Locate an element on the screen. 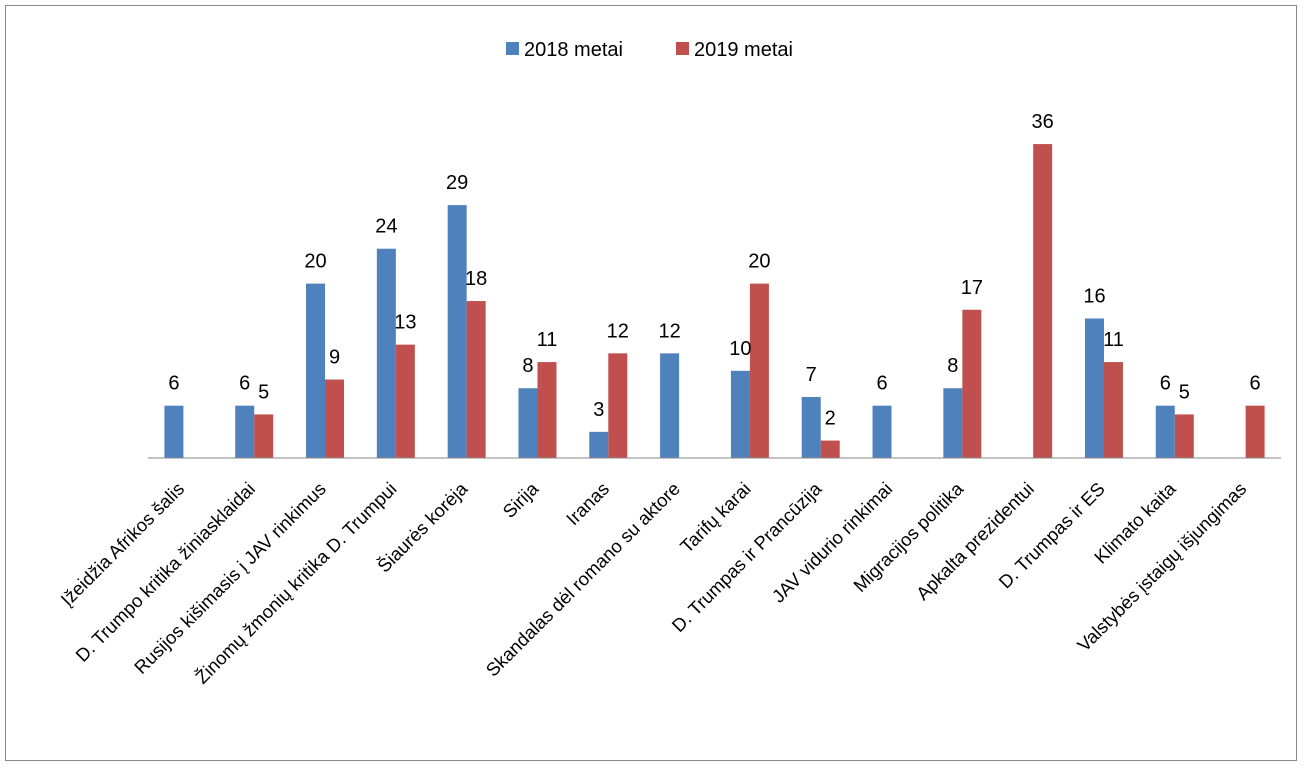 The height and width of the screenshot is (769, 1304). category-label-10: JAV vidurio rinkimai is located at coordinates (832, 542).